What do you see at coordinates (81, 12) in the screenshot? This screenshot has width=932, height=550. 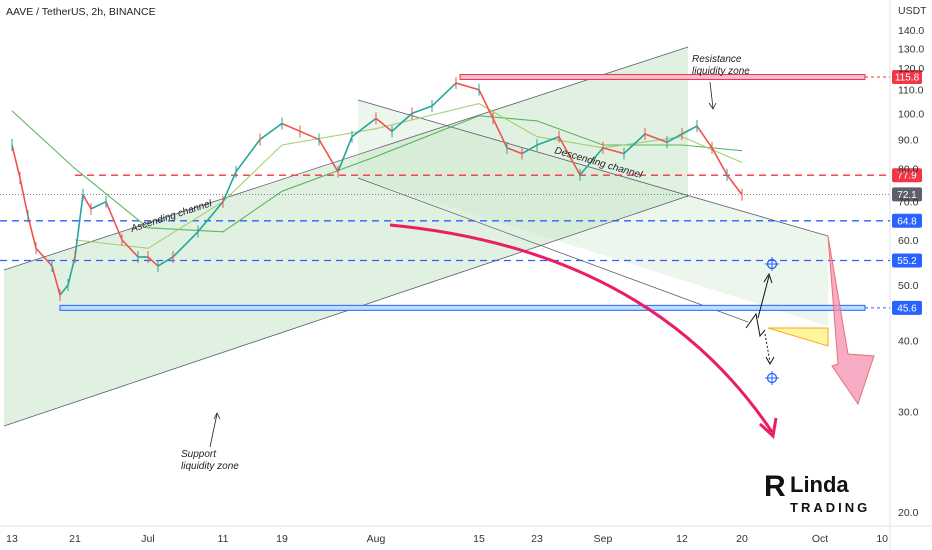 I see `chart-title: AAVE / TetherUS, 2h, BINANCE` at bounding box center [81, 12].